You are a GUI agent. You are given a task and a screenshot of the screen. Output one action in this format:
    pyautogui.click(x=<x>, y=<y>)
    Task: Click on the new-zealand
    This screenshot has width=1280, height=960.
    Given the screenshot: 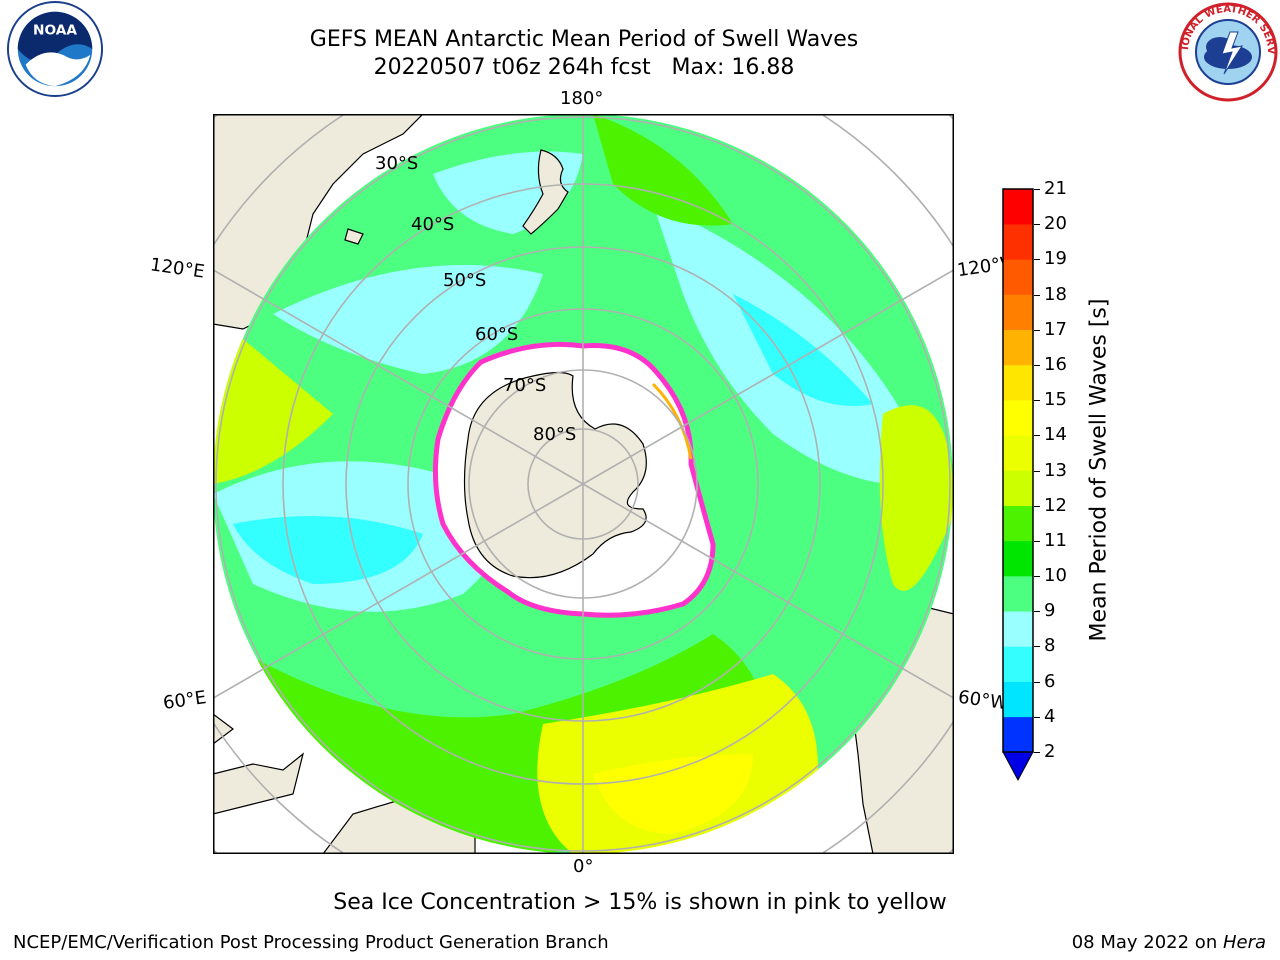 What is the action you would take?
    pyautogui.click(x=545, y=192)
    